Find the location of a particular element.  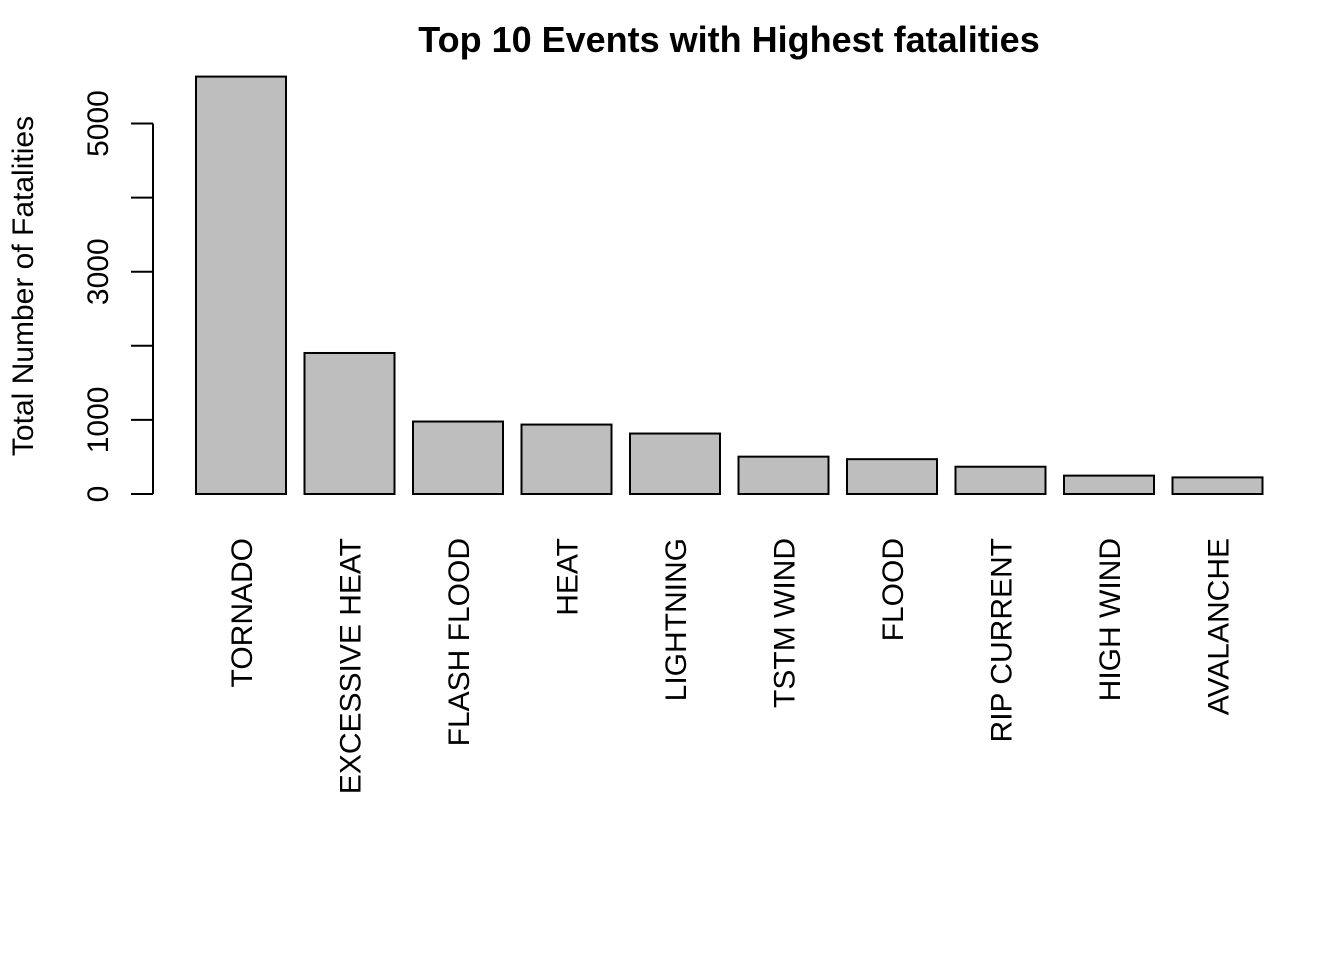

x-tick-label: FLASH FLOOD is located at coordinates (459, 642).